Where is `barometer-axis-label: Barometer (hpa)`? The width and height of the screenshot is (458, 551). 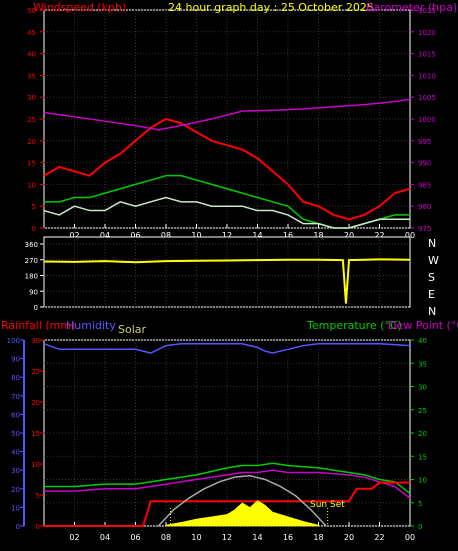
barometer-axis-label: Barometer (hpa) is located at coordinates (411, 7).